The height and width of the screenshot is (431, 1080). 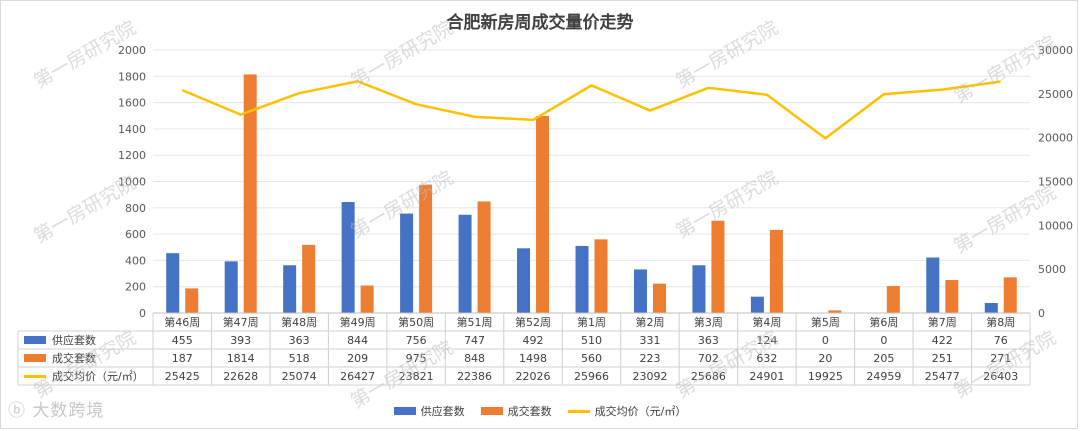 What do you see at coordinates (883, 358) in the screenshot?
I see `table-cell-value: 205` at bounding box center [883, 358].